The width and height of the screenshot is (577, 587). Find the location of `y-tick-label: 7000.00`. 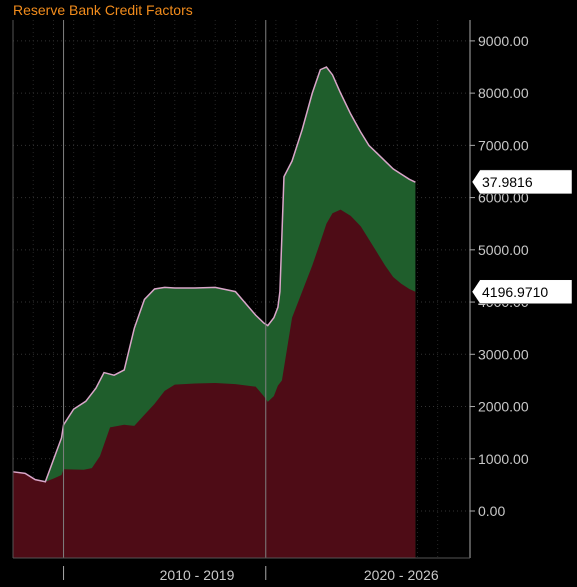

y-tick-label: 7000.00 is located at coordinates (503, 145).